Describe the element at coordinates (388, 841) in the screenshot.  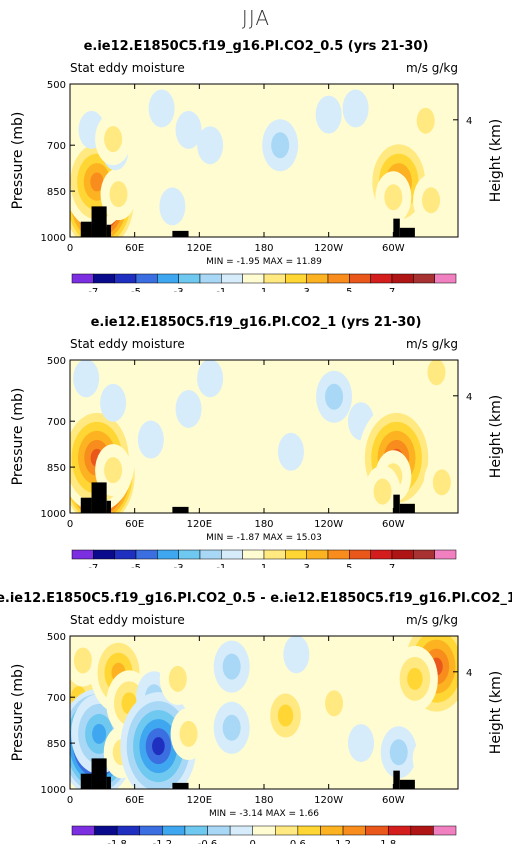
I see `colorbar-label-6: 1.8` at that location.